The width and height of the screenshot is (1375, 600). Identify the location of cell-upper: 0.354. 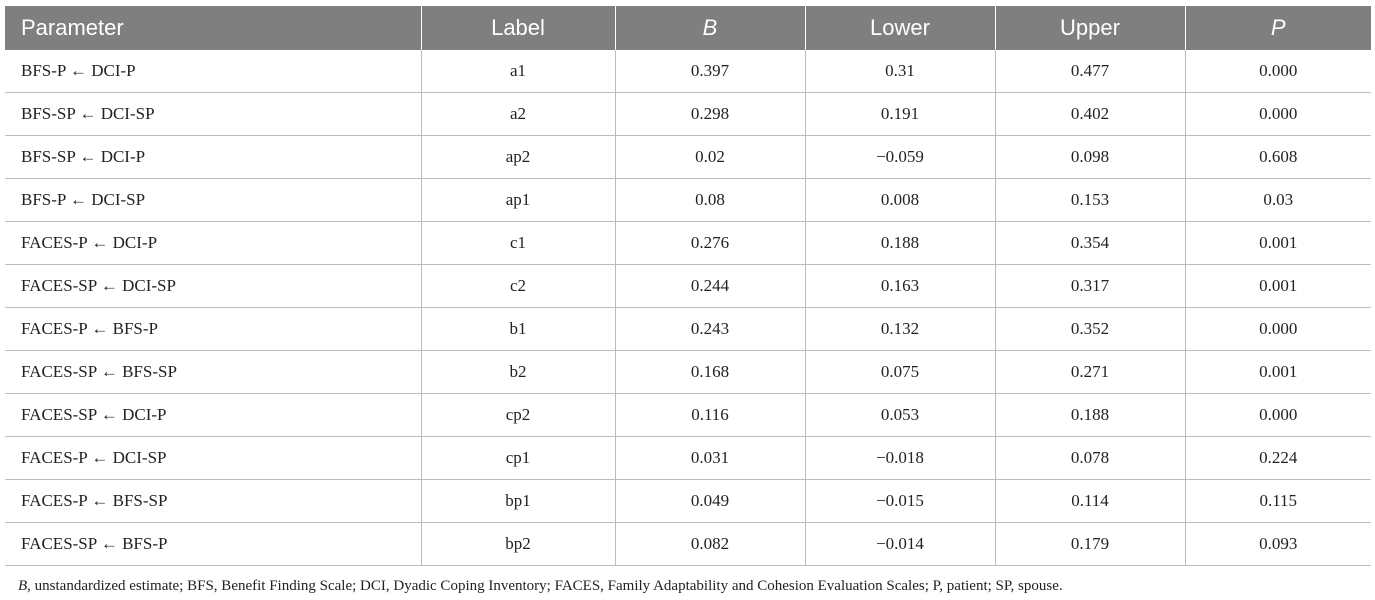
(1090, 243).